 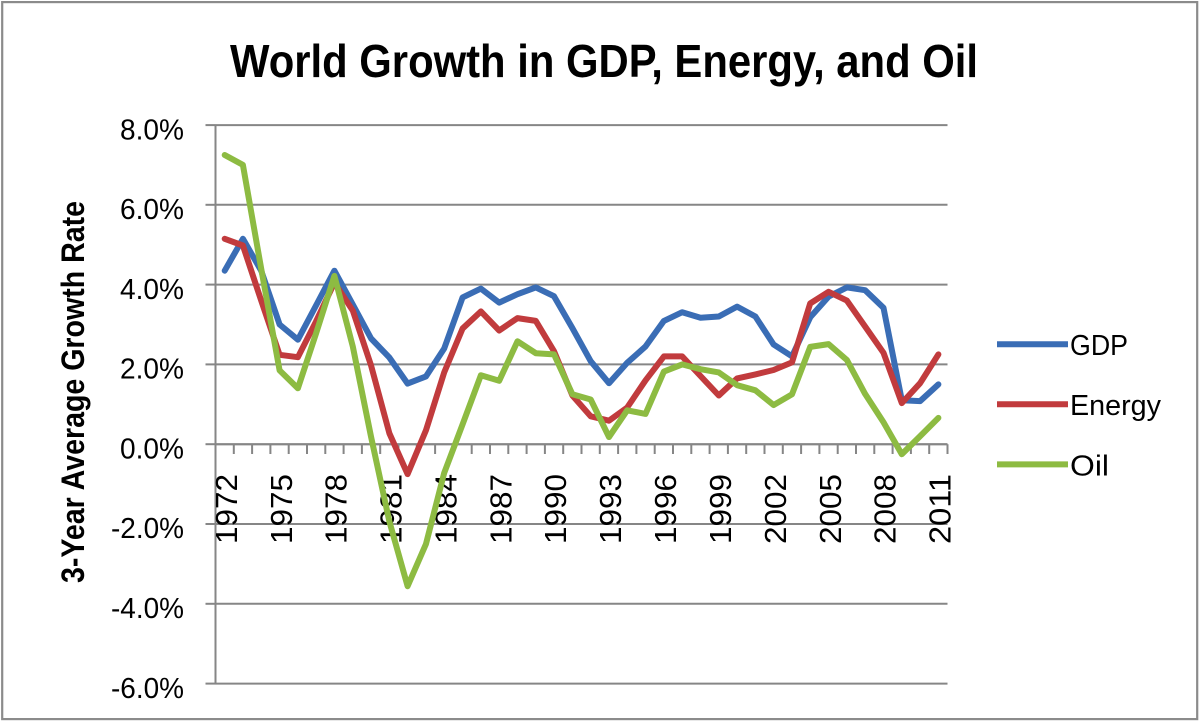 What do you see at coordinates (147, 609) in the screenshot?
I see `svg-text: -4.0%` at bounding box center [147, 609].